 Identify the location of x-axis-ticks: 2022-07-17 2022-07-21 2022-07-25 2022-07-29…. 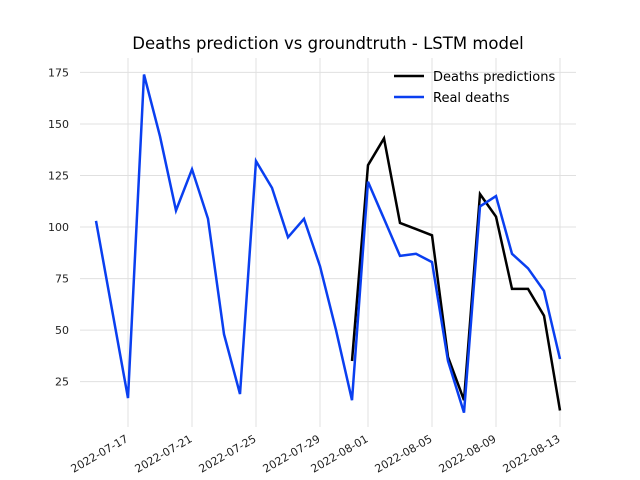
(316, 453).